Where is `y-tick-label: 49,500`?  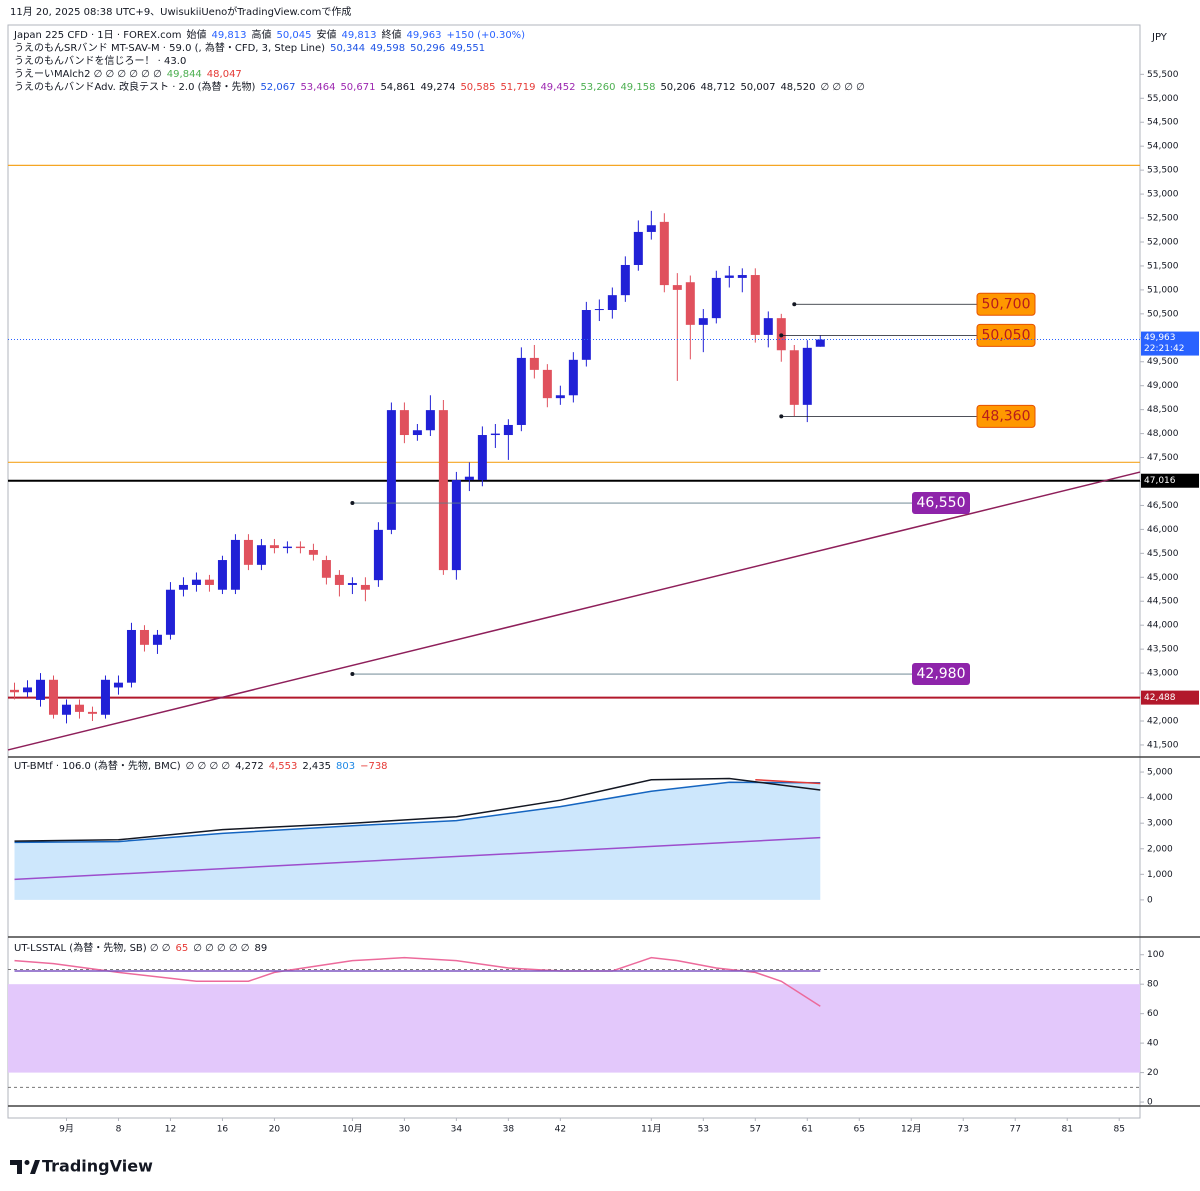
y-tick-label: 49,500 is located at coordinates (1163, 362).